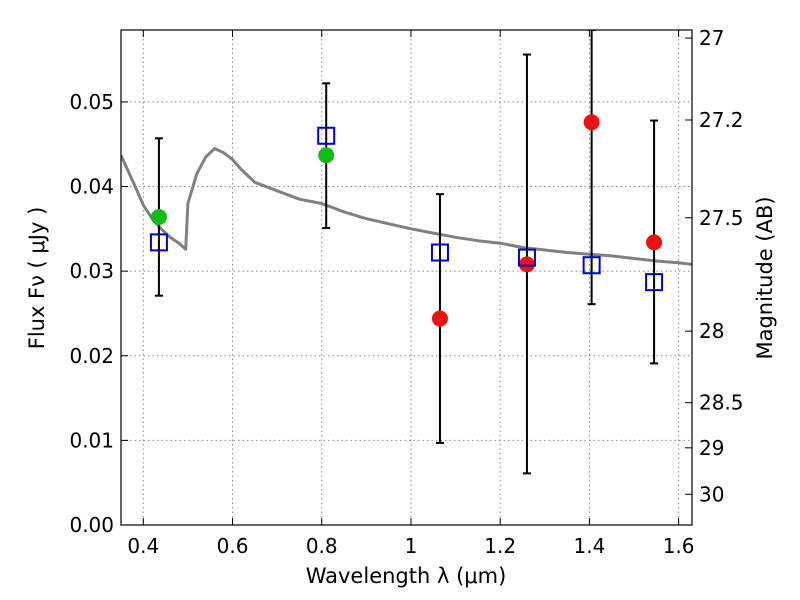  I want to click on y2-tick-label: 30, so click(711, 494).